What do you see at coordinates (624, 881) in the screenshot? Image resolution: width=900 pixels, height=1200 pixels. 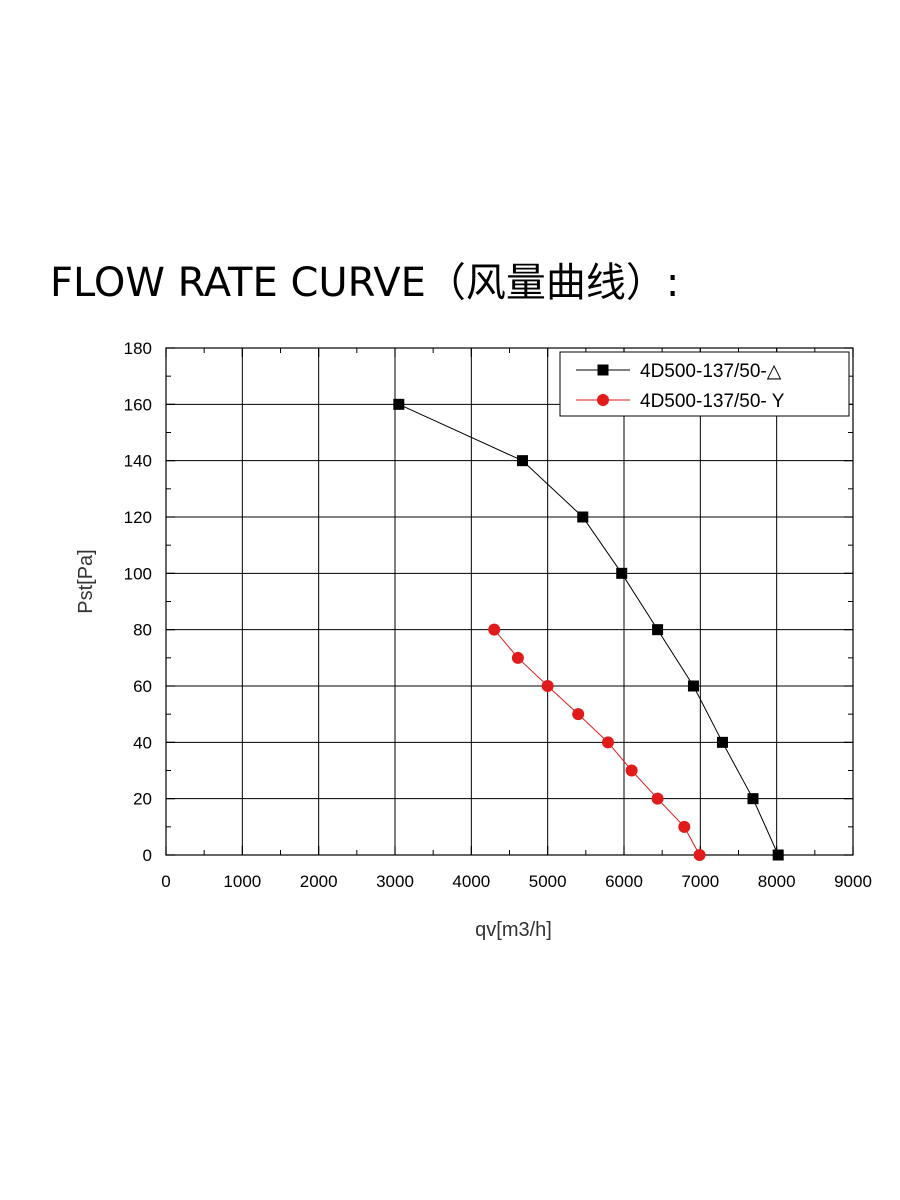 I see `x-tick-label: 6000` at bounding box center [624, 881].